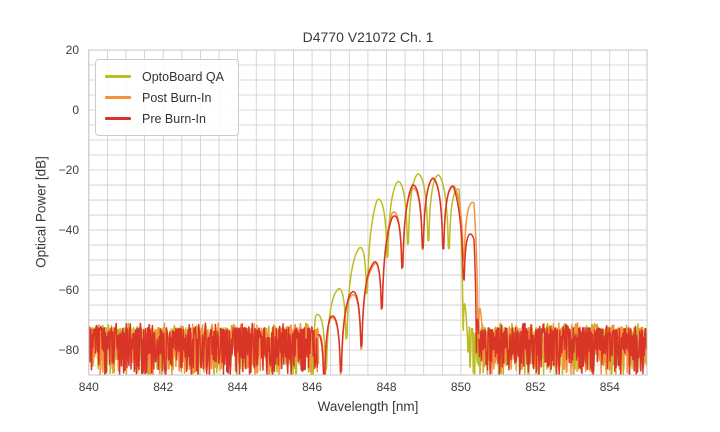 The width and height of the screenshot is (720, 432). Describe the element at coordinates (183, 76) in the screenshot. I see `legend-label: OptoBoard QA` at that location.